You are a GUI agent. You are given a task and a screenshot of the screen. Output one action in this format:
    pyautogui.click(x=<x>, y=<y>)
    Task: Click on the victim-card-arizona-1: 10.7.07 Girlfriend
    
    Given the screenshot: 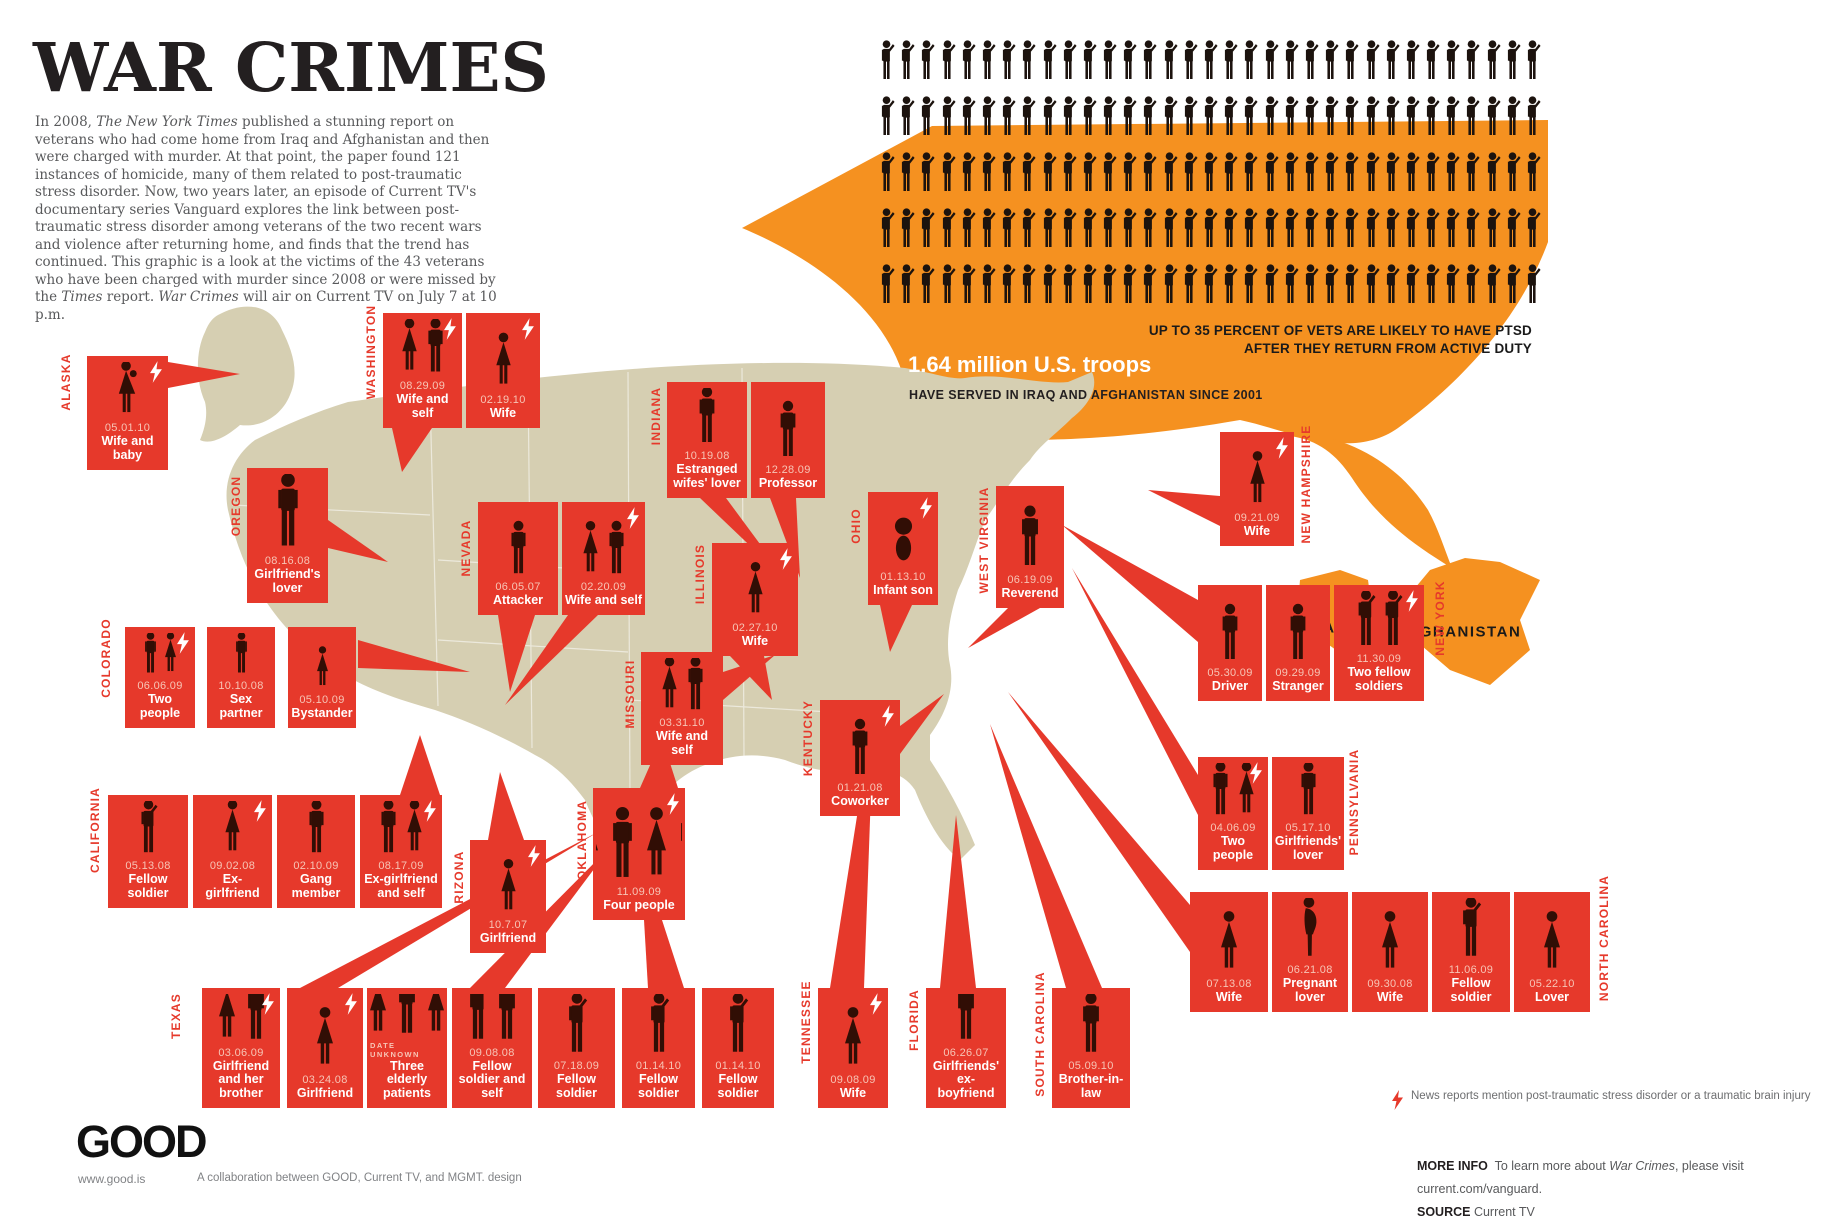 What is the action you would take?
    pyautogui.click(x=508, y=896)
    